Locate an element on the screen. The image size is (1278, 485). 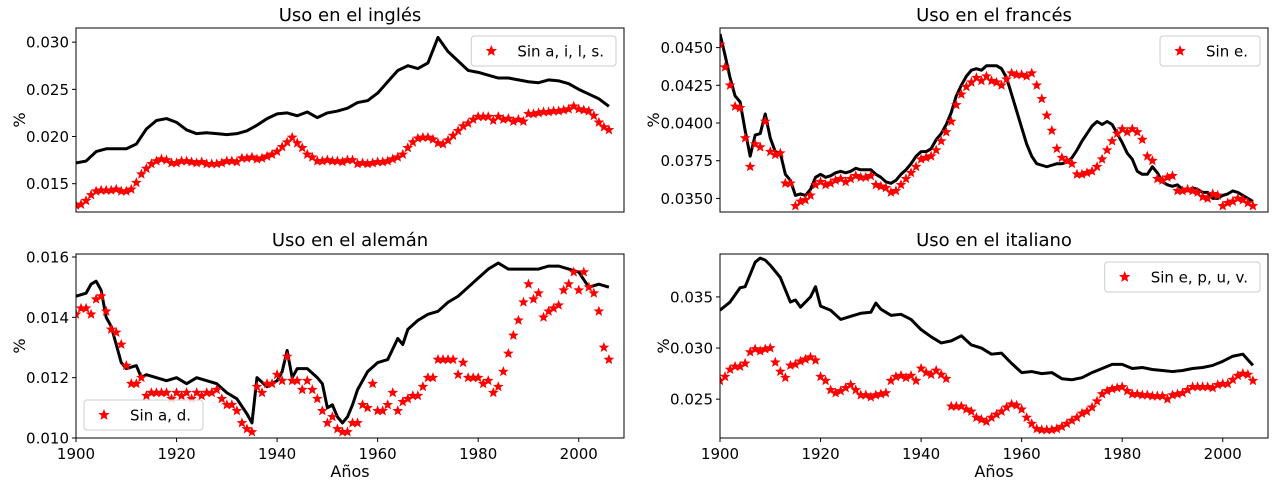
y-tick-label: 0.014 is located at coordinates (47, 318).